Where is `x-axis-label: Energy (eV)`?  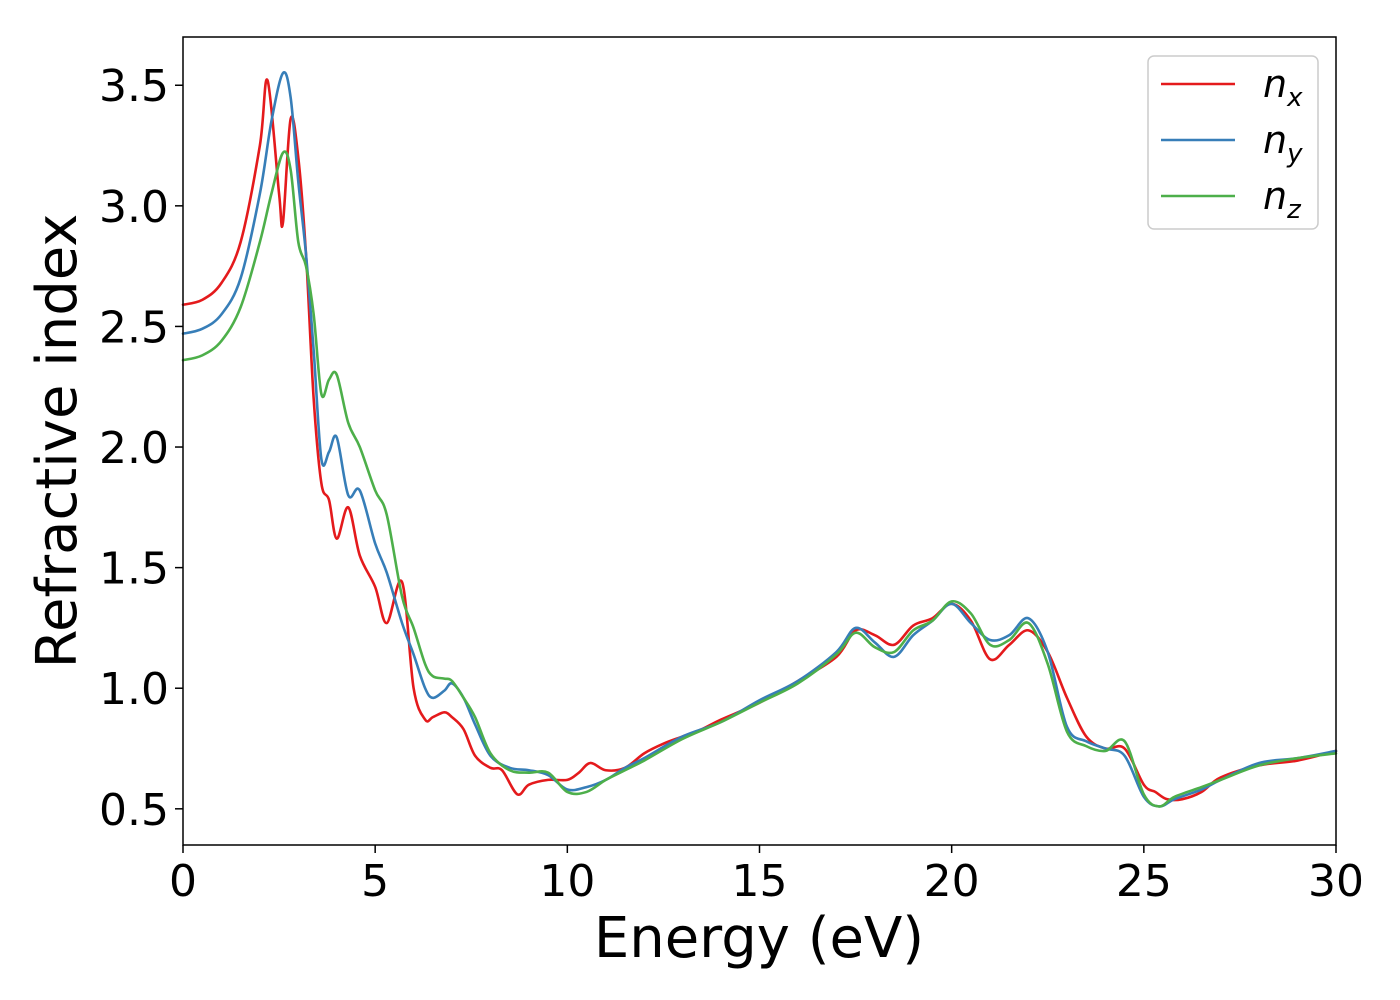 x-axis-label: Energy (eV) is located at coordinates (759, 938).